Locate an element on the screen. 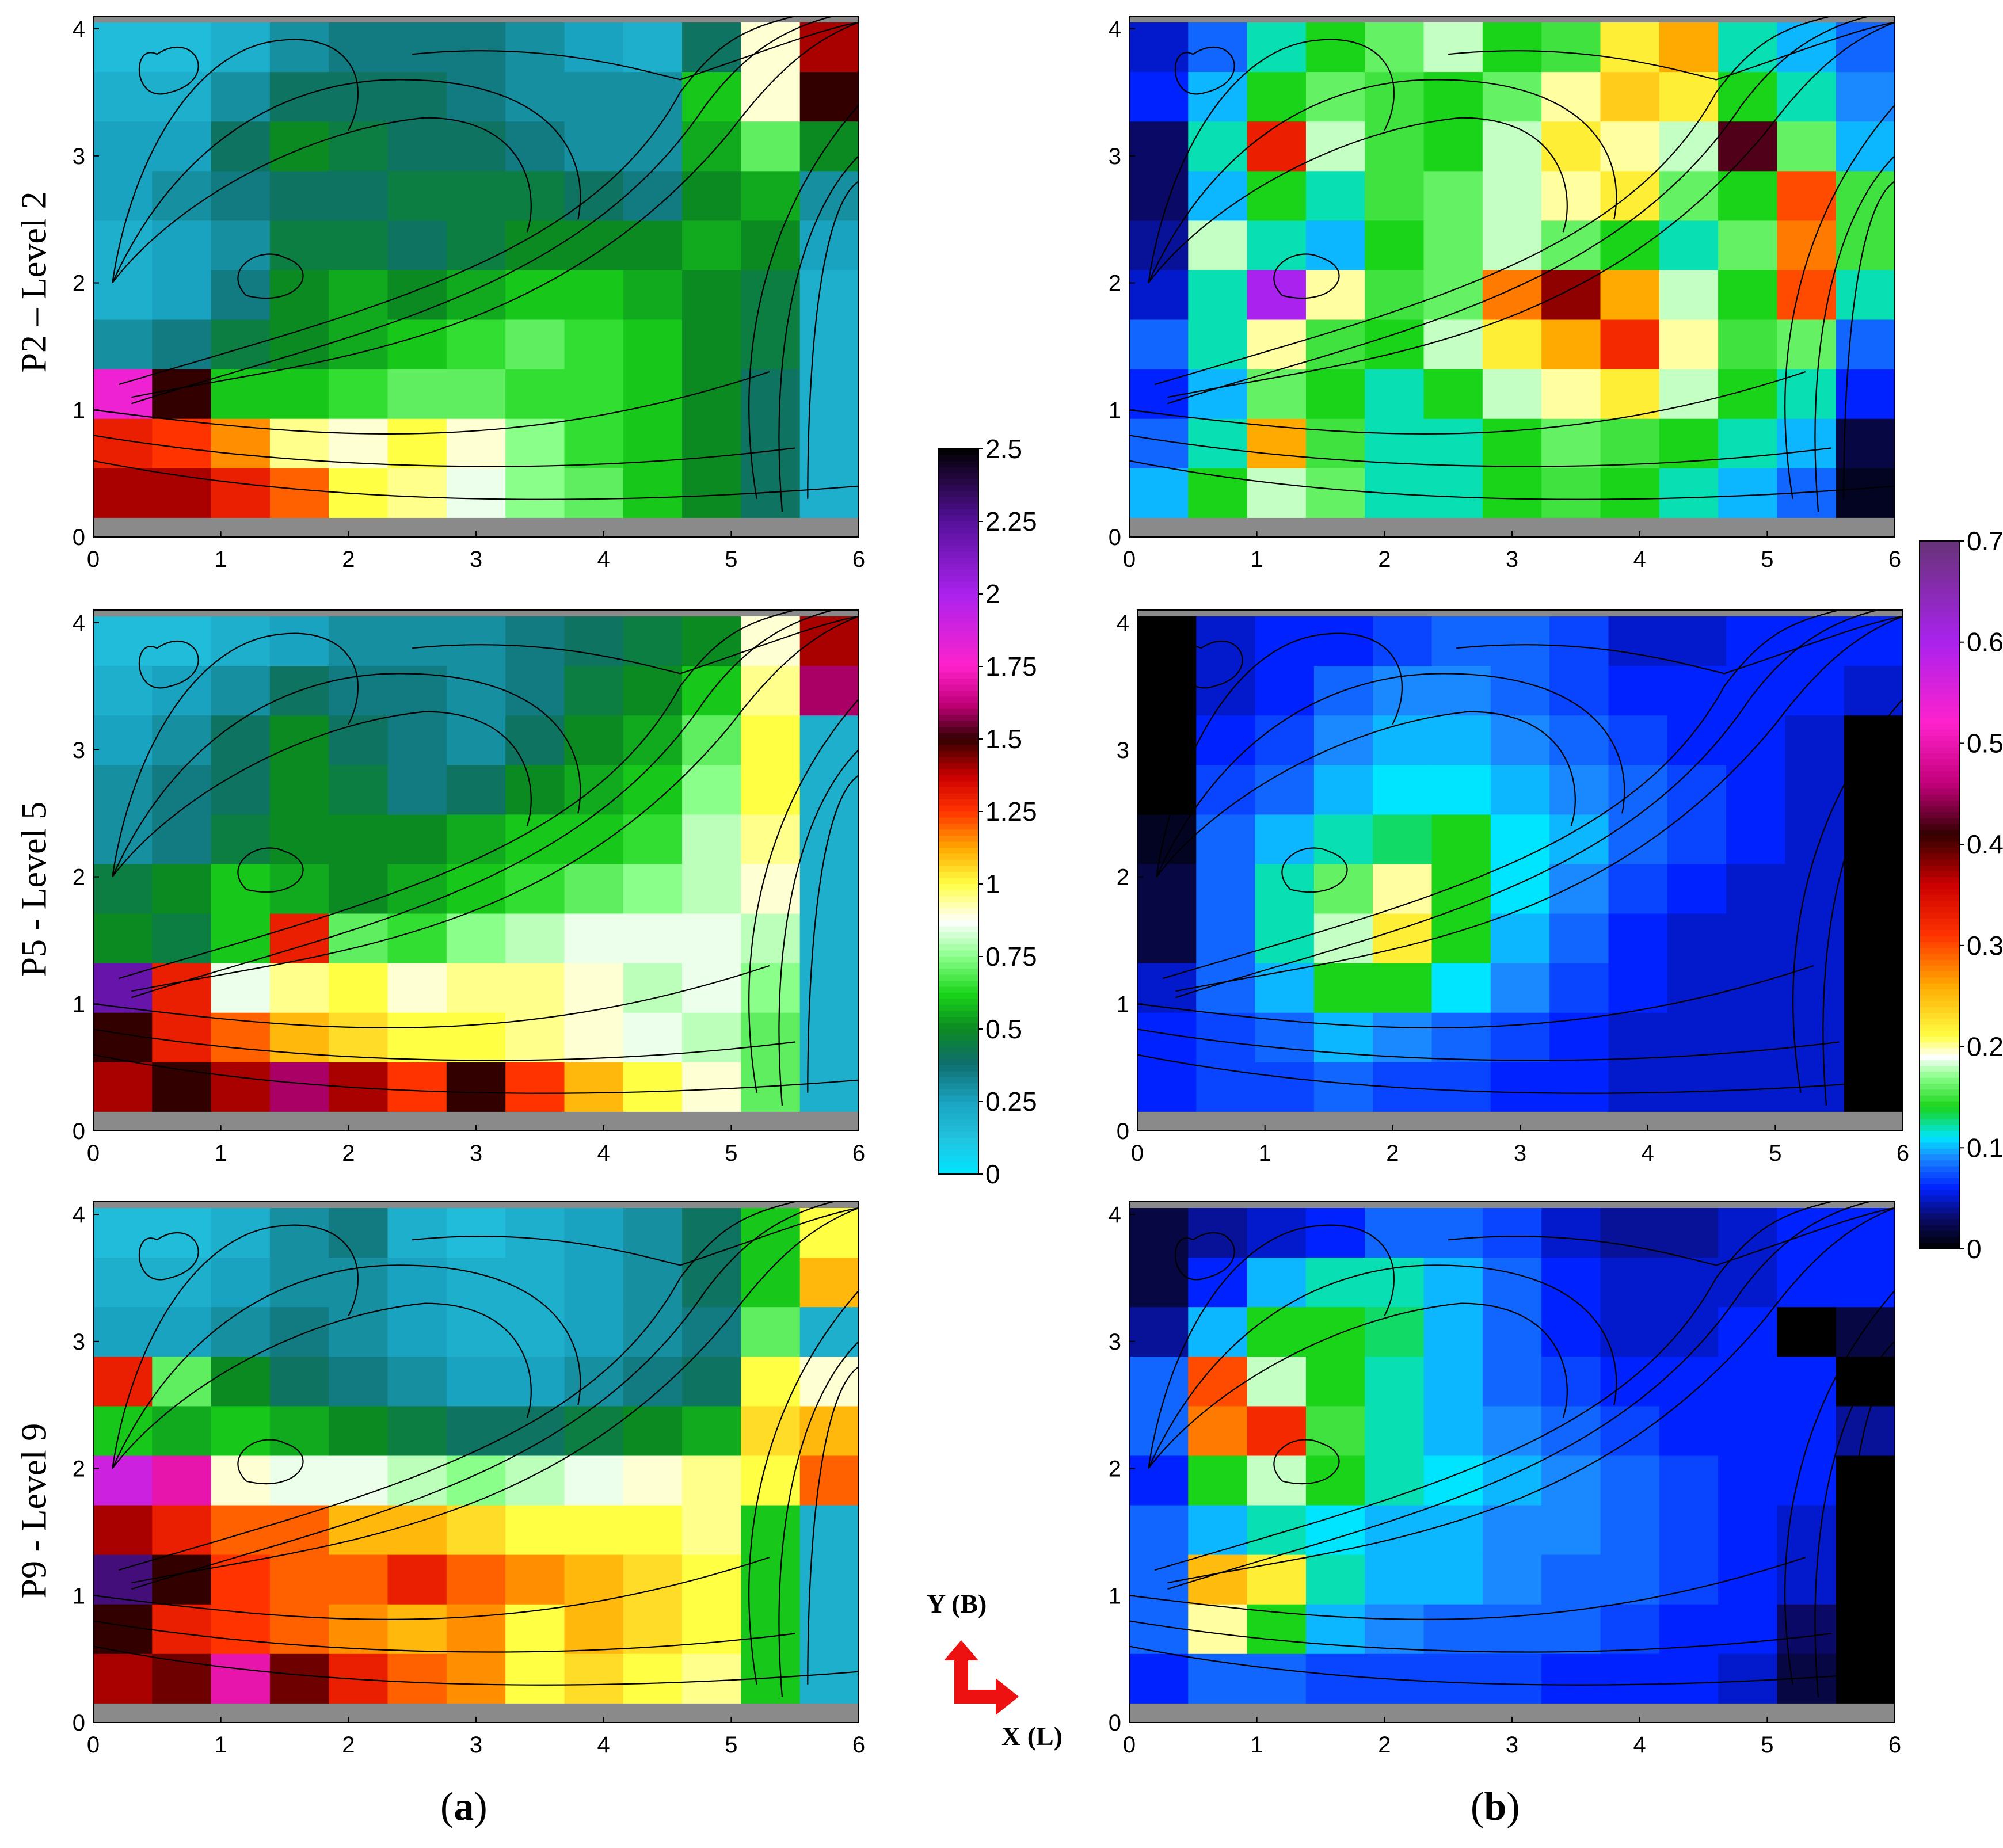 The image size is (2003, 1848). y-tick-label: 0 is located at coordinates (1115, 537).